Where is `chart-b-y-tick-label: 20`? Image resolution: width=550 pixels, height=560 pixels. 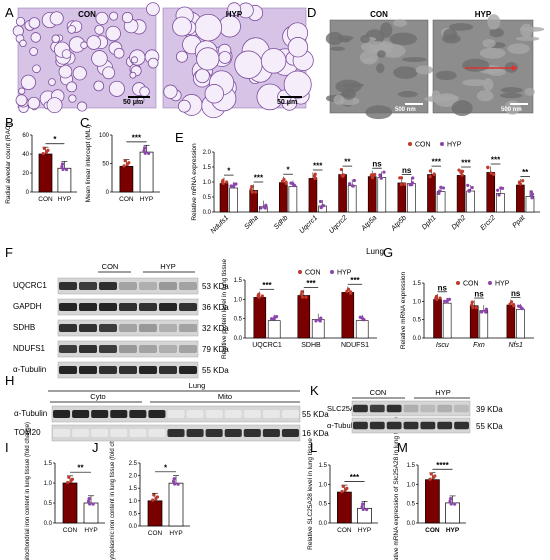 chart-b-y-tick-label: 20 is located at coordinates (25, 174).